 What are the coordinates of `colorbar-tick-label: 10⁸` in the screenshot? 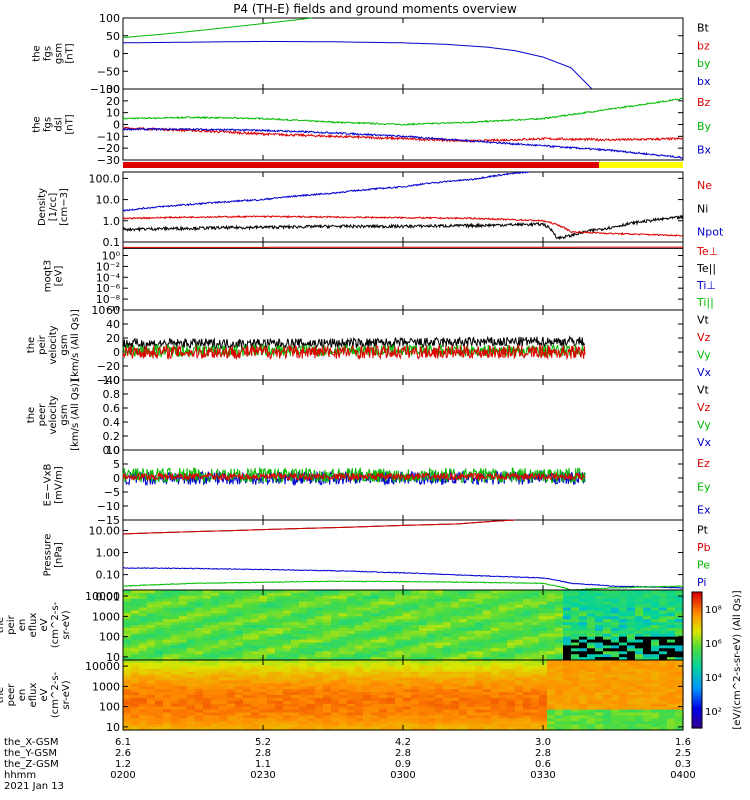 It's located at (713, 610).